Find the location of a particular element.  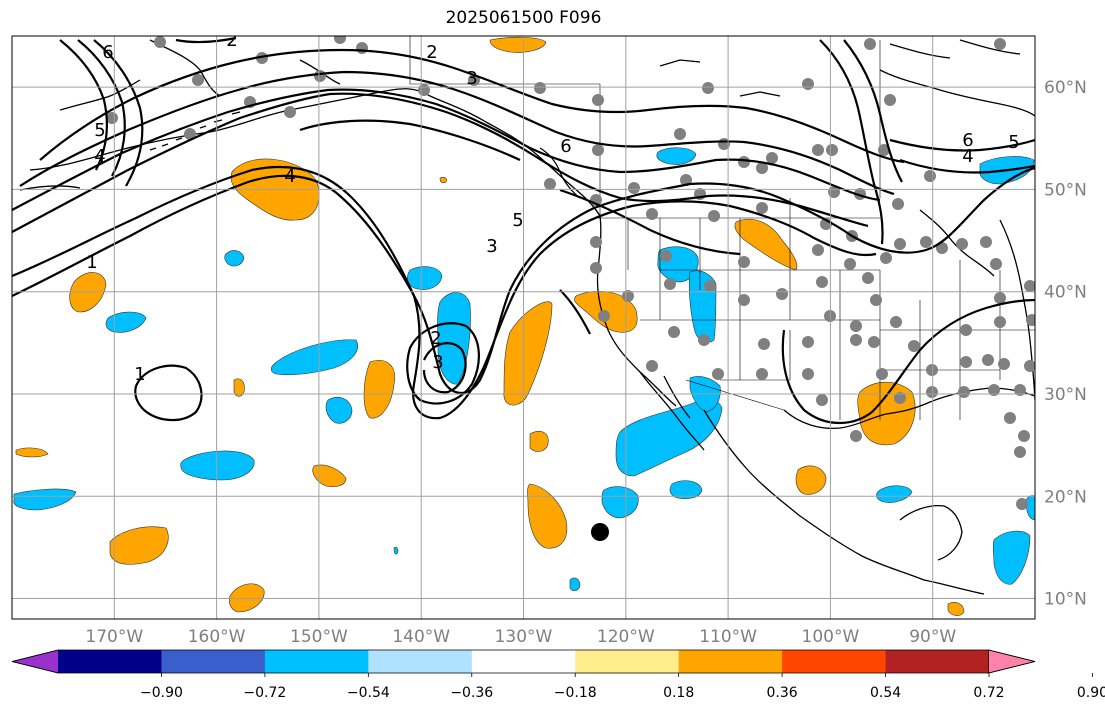

colorbar-tick-label: −0.18 is located at coordinates (575, 693).